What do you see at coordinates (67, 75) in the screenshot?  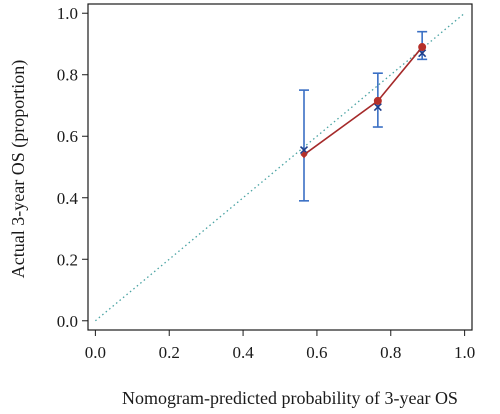 I see `y-tick-label: 0.8` at bounding box center [67, 75].